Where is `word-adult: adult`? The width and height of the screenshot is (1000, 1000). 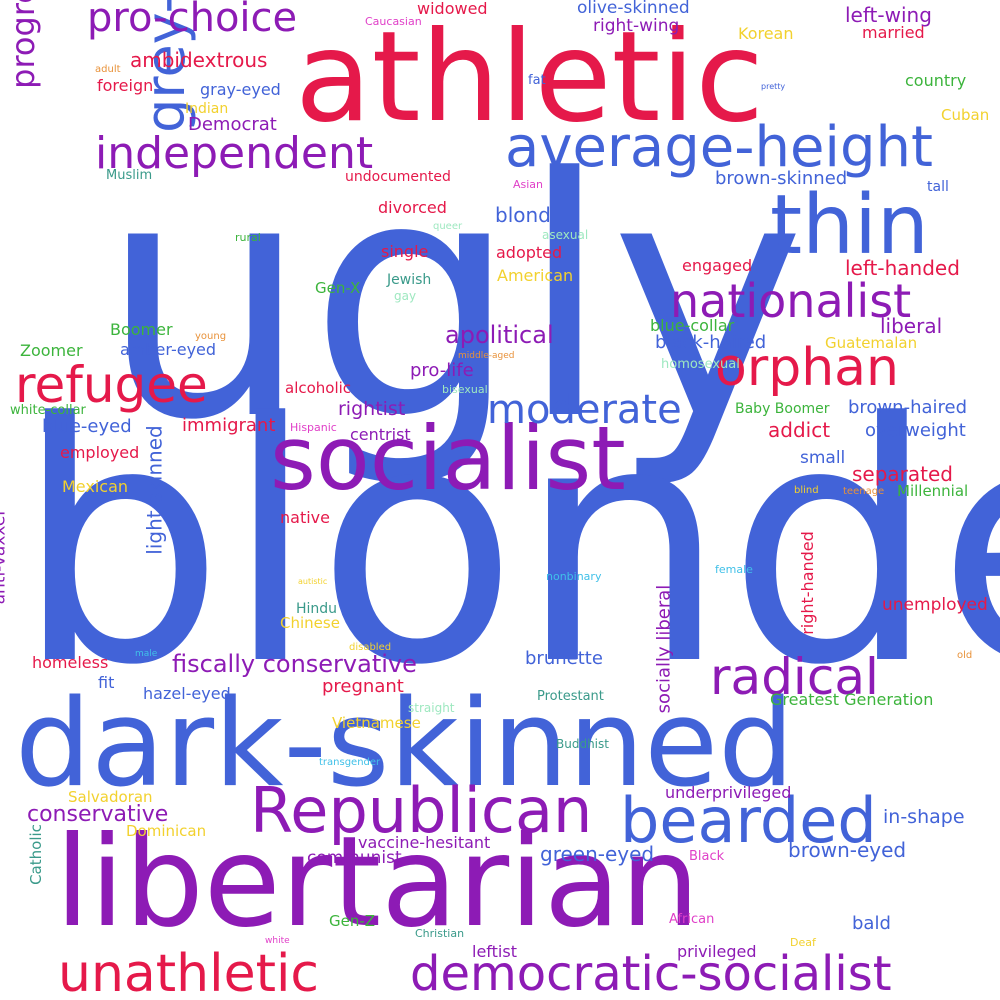 word-adult: adult is located at coordinates (108, 69).